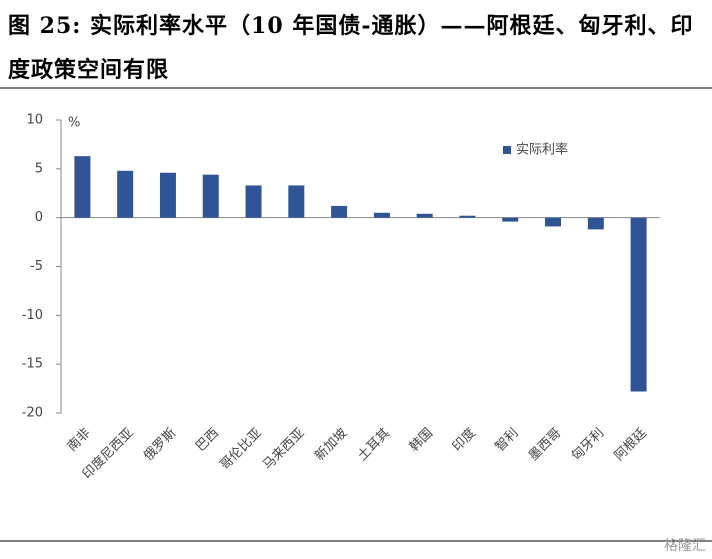 This screenshot has height=559, width=712. I want to click on legend-label: 实际利率, so click(542, 150).